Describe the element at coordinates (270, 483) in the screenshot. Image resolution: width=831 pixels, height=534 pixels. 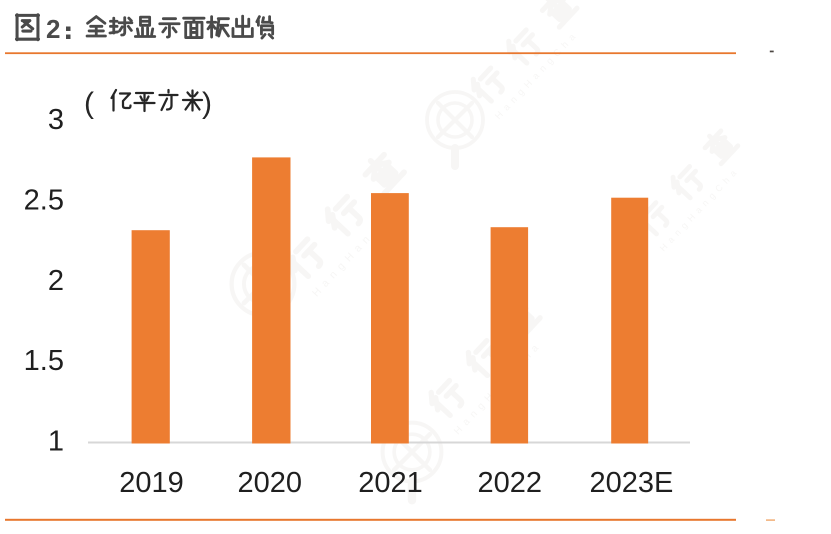
I see `svg-text: 2020` at that location.